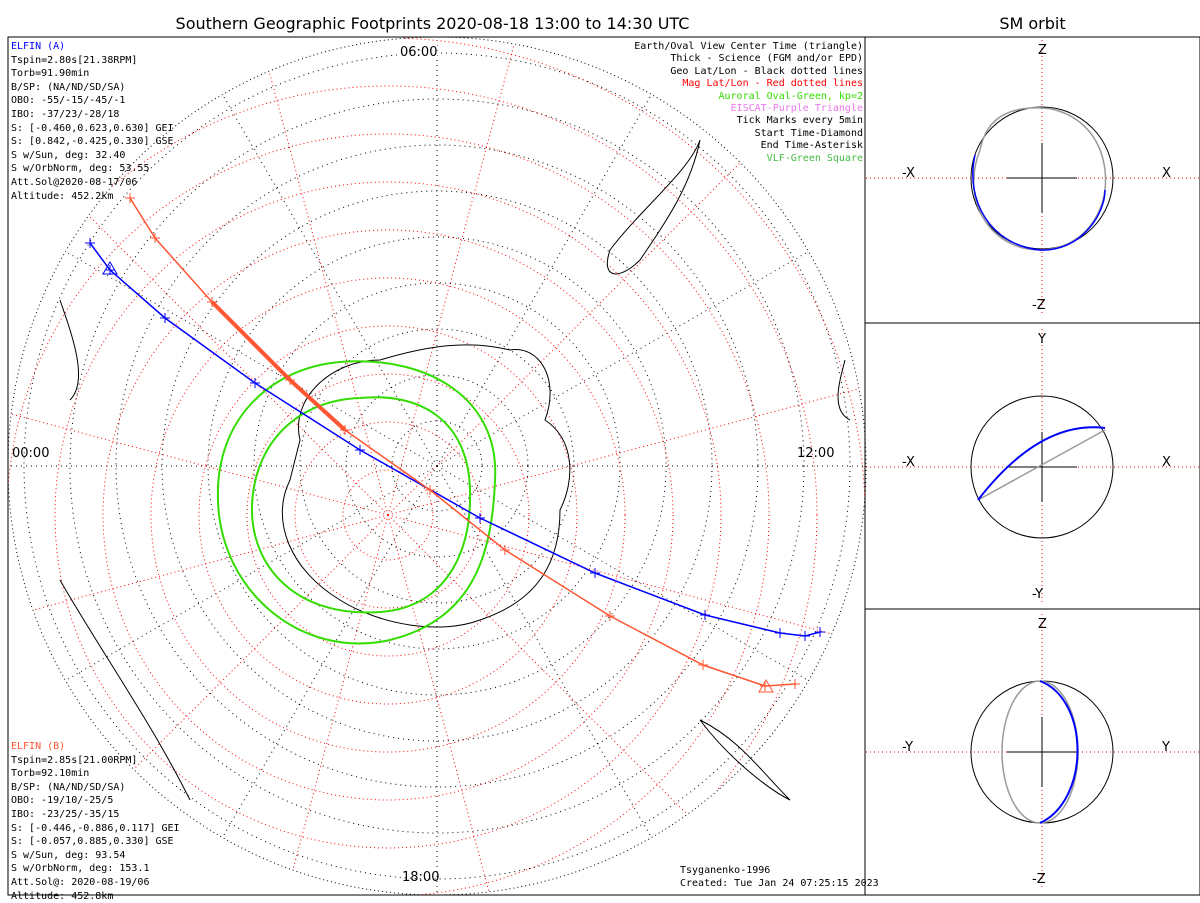 The width and height of the screenshot is (1200, 903). What do you see at coordinates (1042, 624) in the screenshot?
I see `sm-axis-label-top: Z` at bounding box center [1042, 624].